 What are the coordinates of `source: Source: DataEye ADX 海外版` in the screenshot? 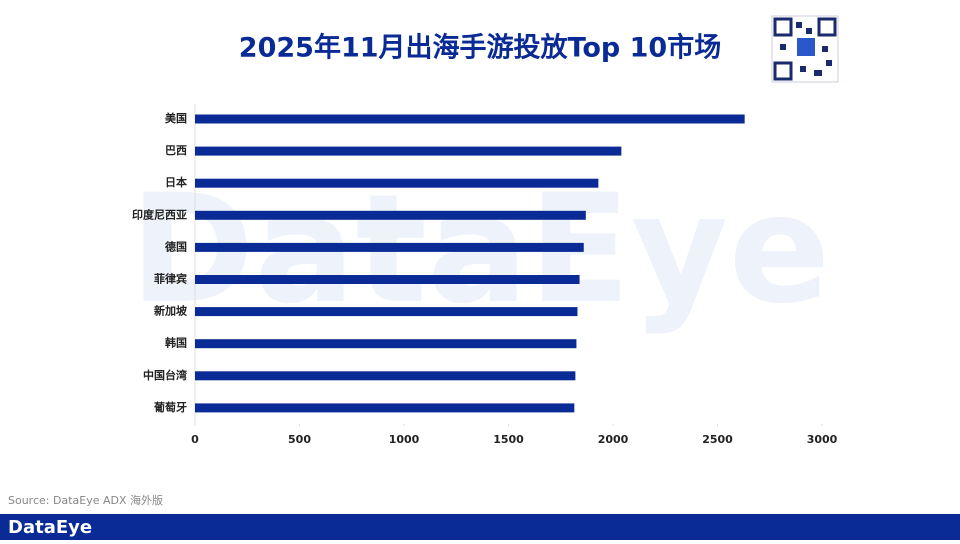 It's located at (85, 500).